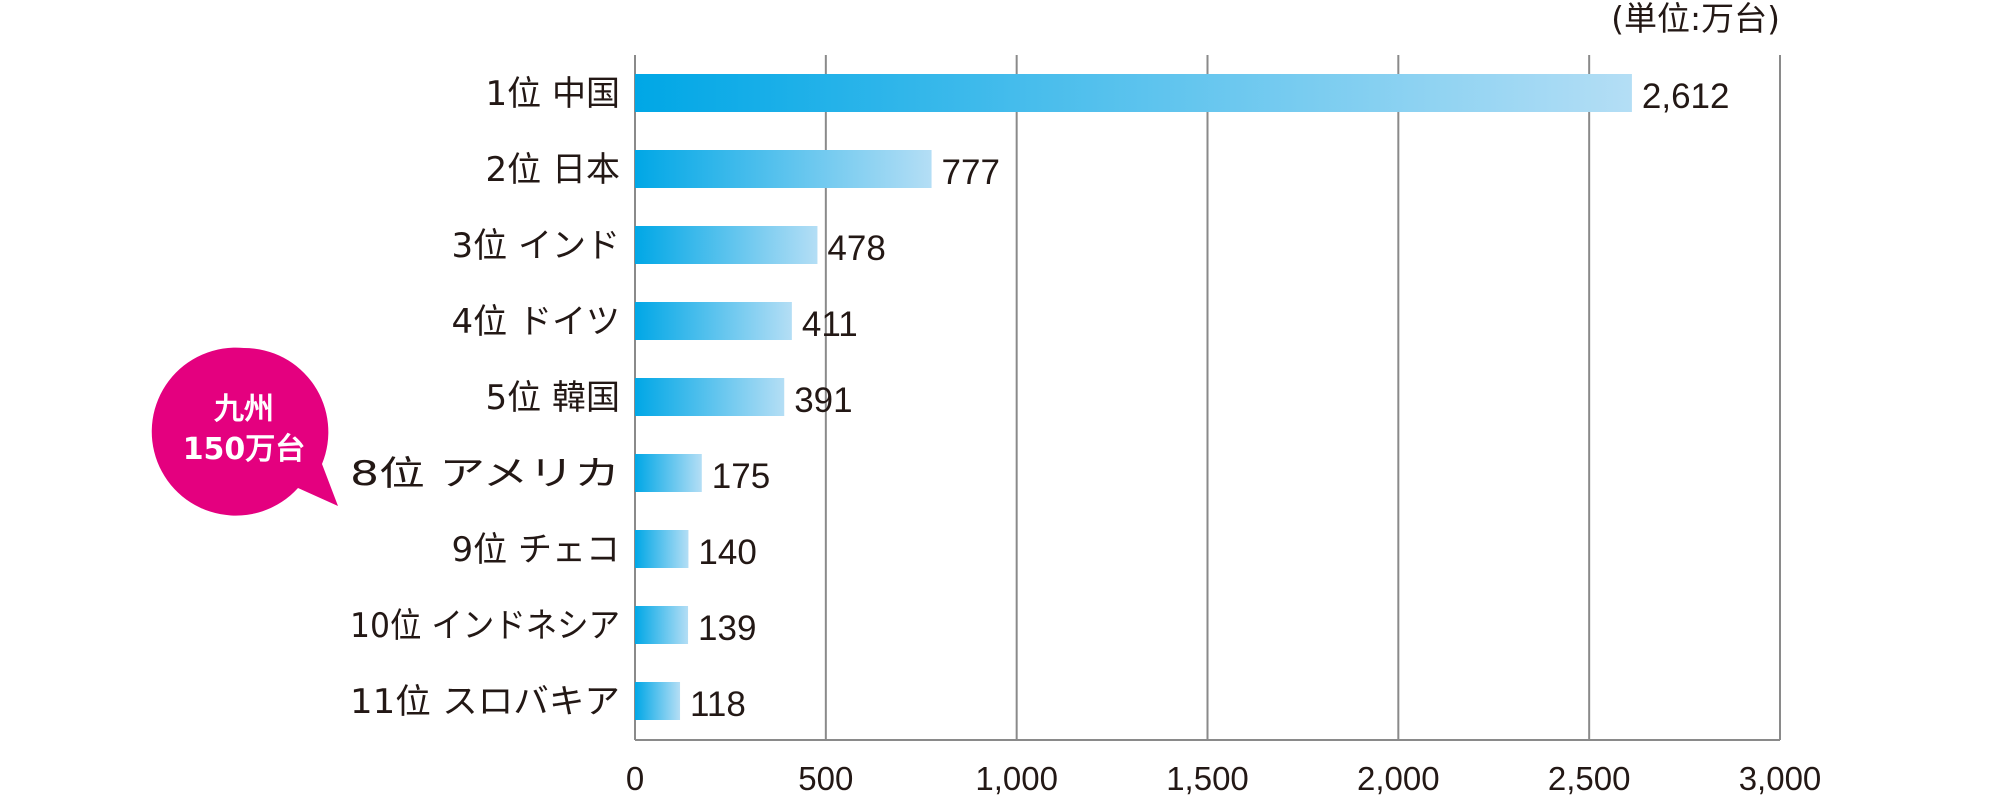  I want to click on unit-label: (単位:万台), so click(1695, 19).